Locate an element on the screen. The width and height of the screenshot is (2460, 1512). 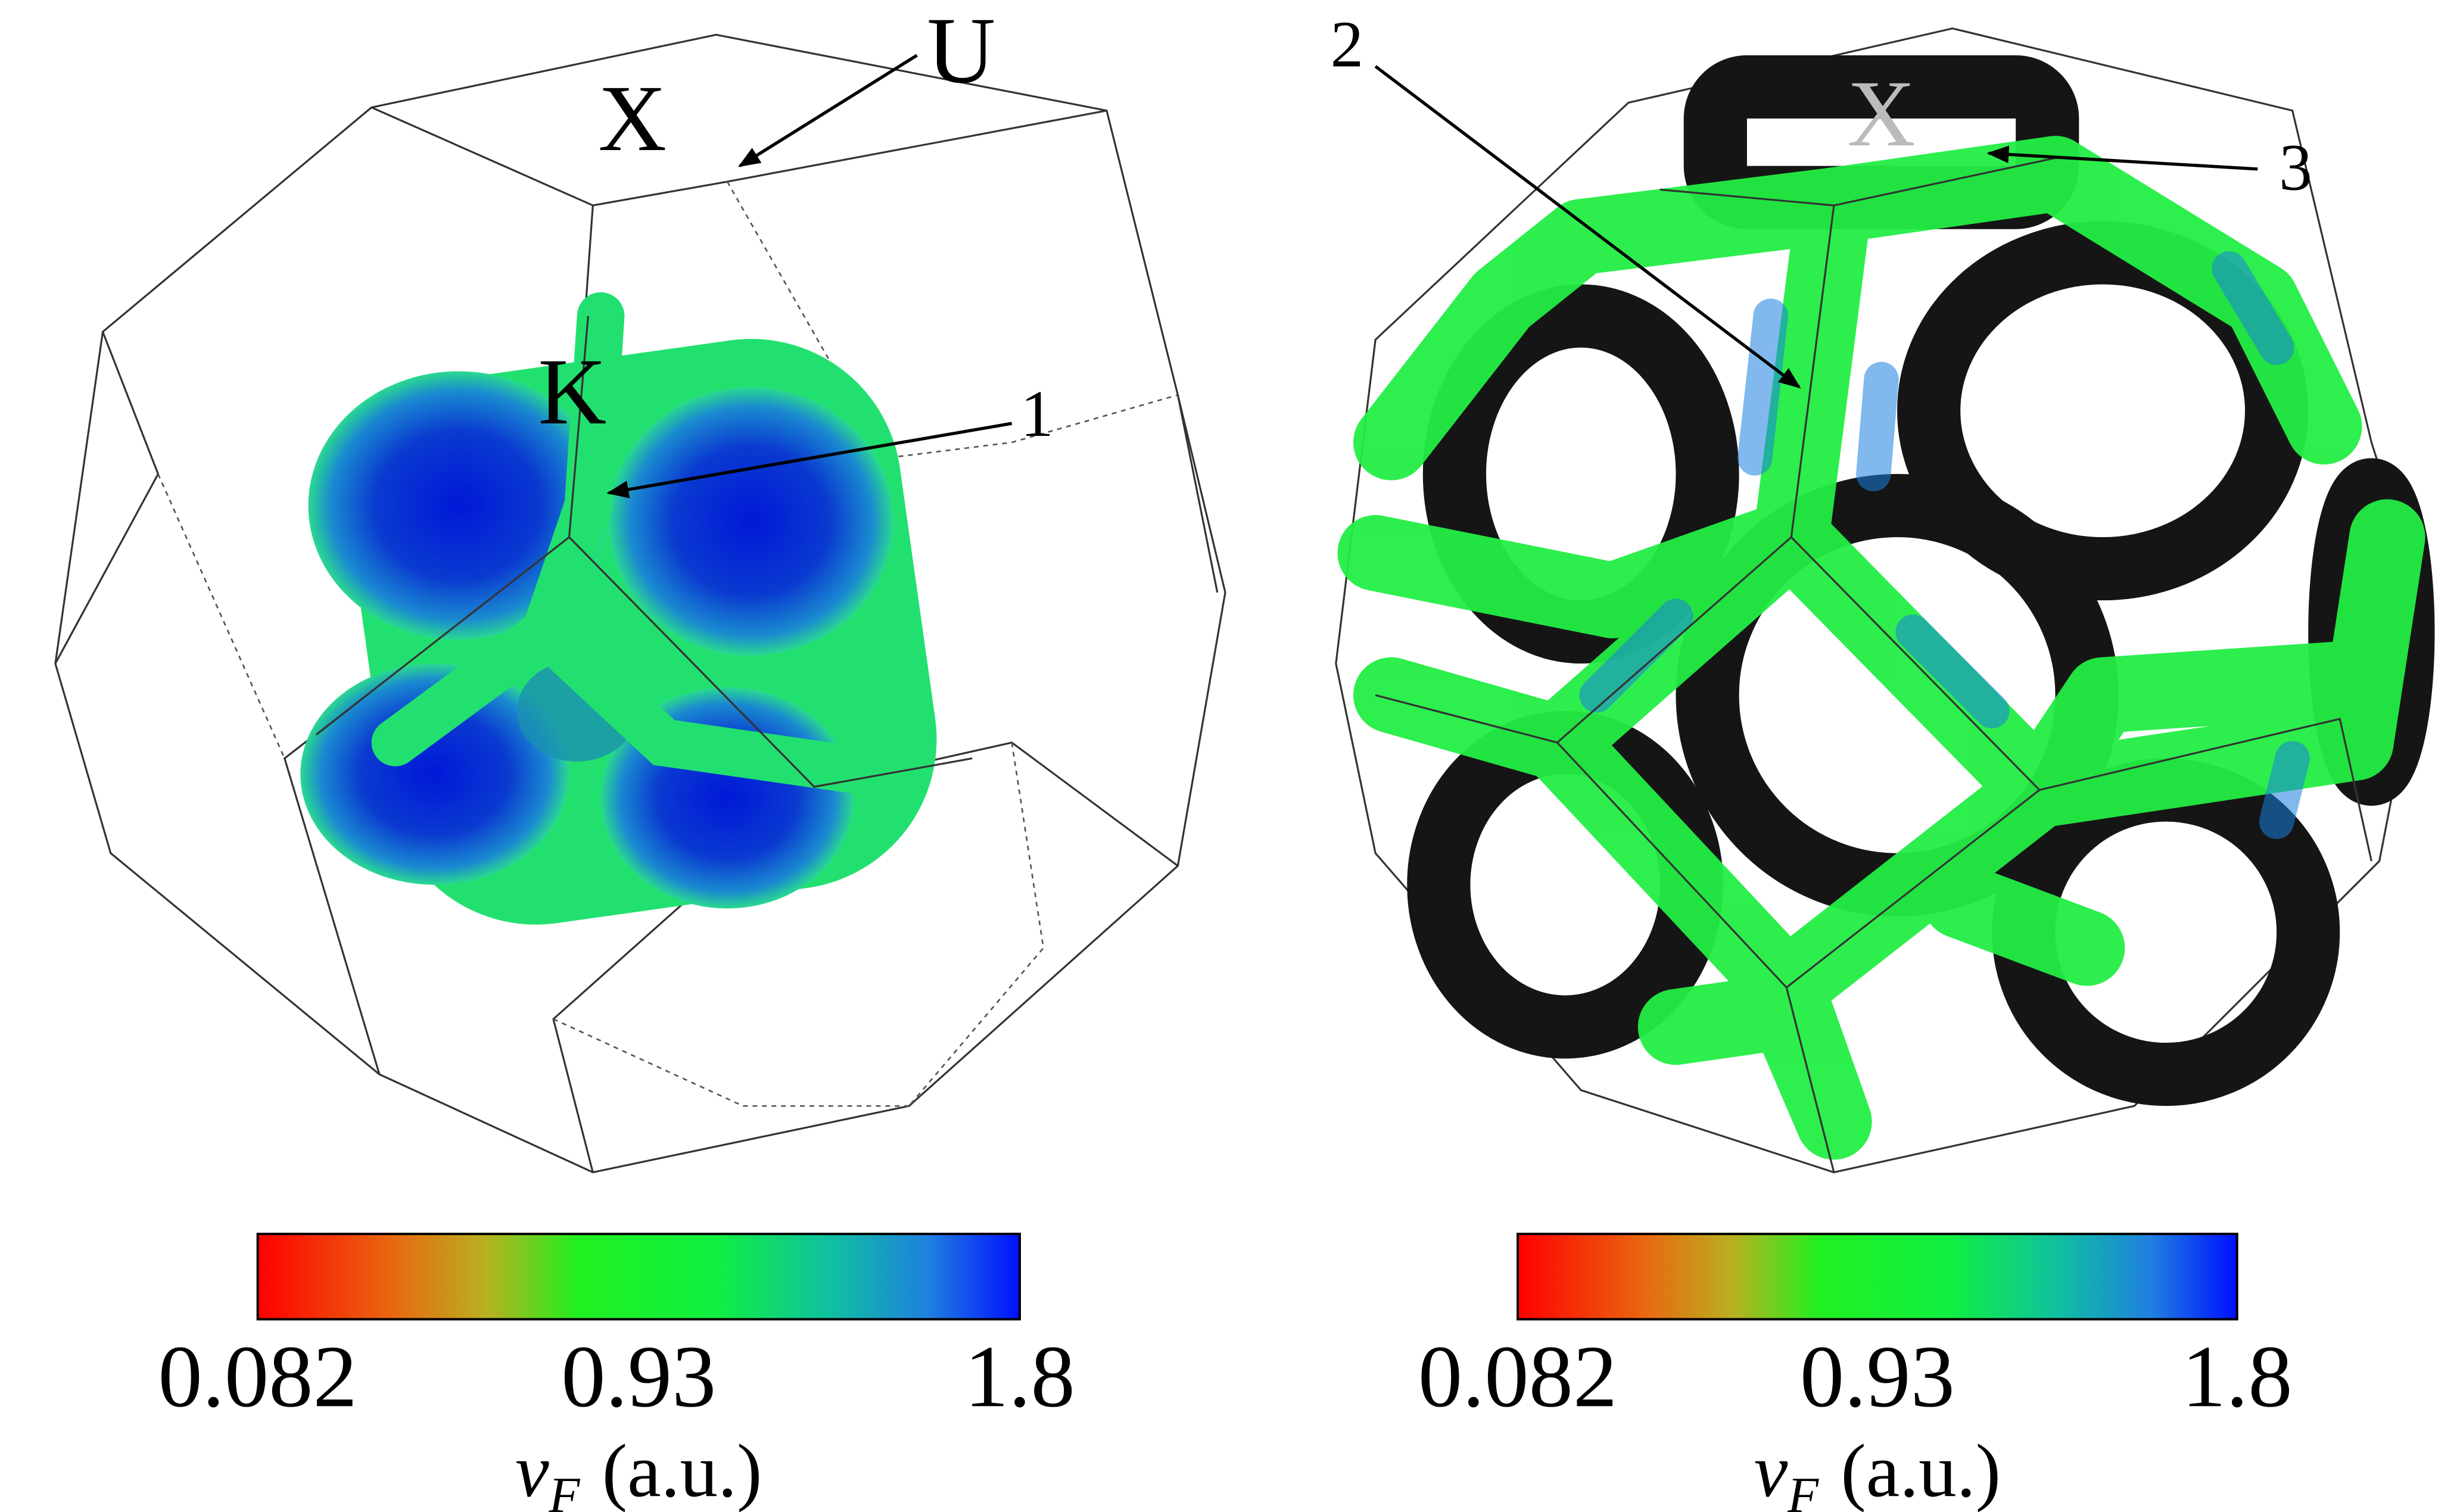
fermi-surface-left is located at coordinates (637, 608).